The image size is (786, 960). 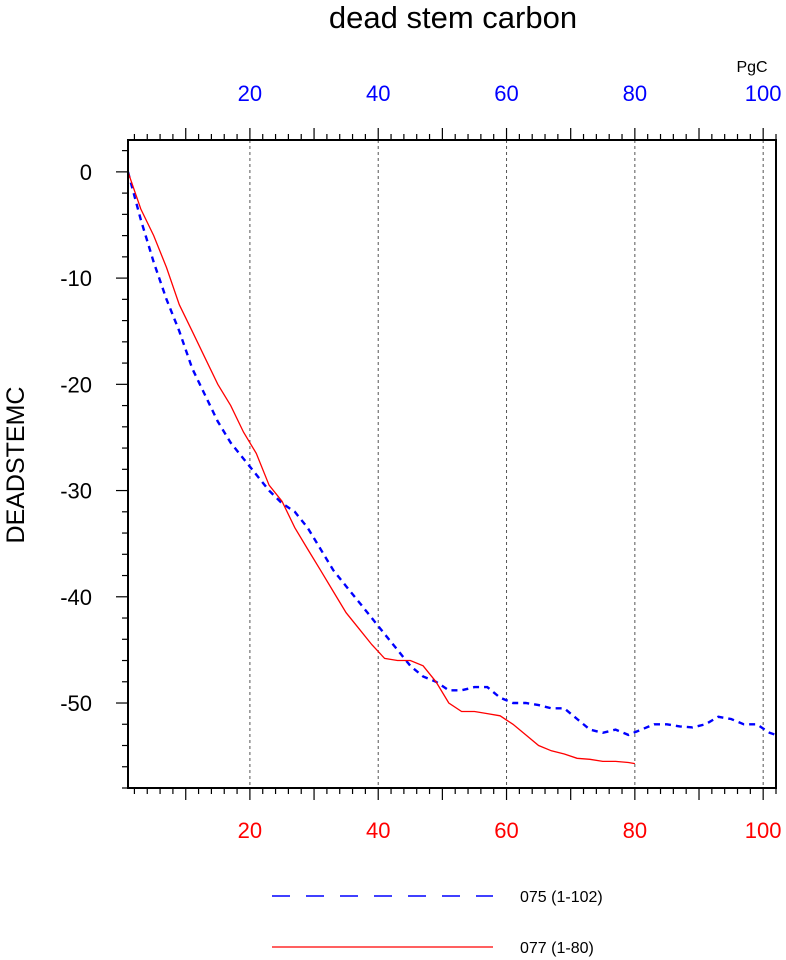 I want to click on units-label: PgC, so click(x=751, y=67).